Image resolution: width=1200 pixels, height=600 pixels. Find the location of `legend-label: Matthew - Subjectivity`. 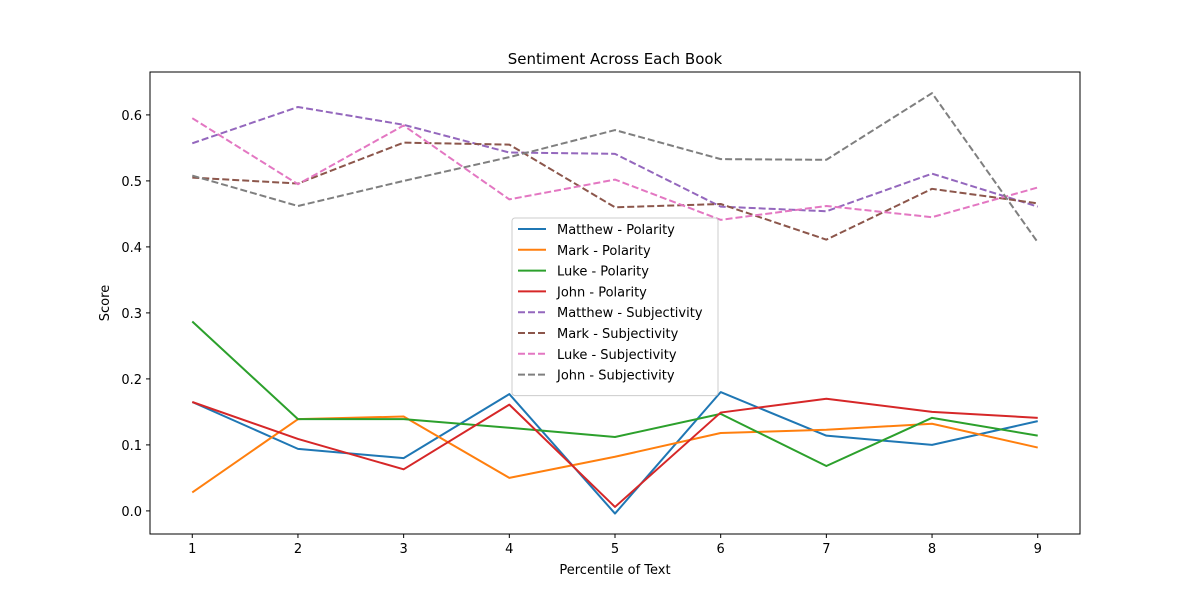

legend-label: Matthew - Subjectivity is located at coordinates (630, 313).